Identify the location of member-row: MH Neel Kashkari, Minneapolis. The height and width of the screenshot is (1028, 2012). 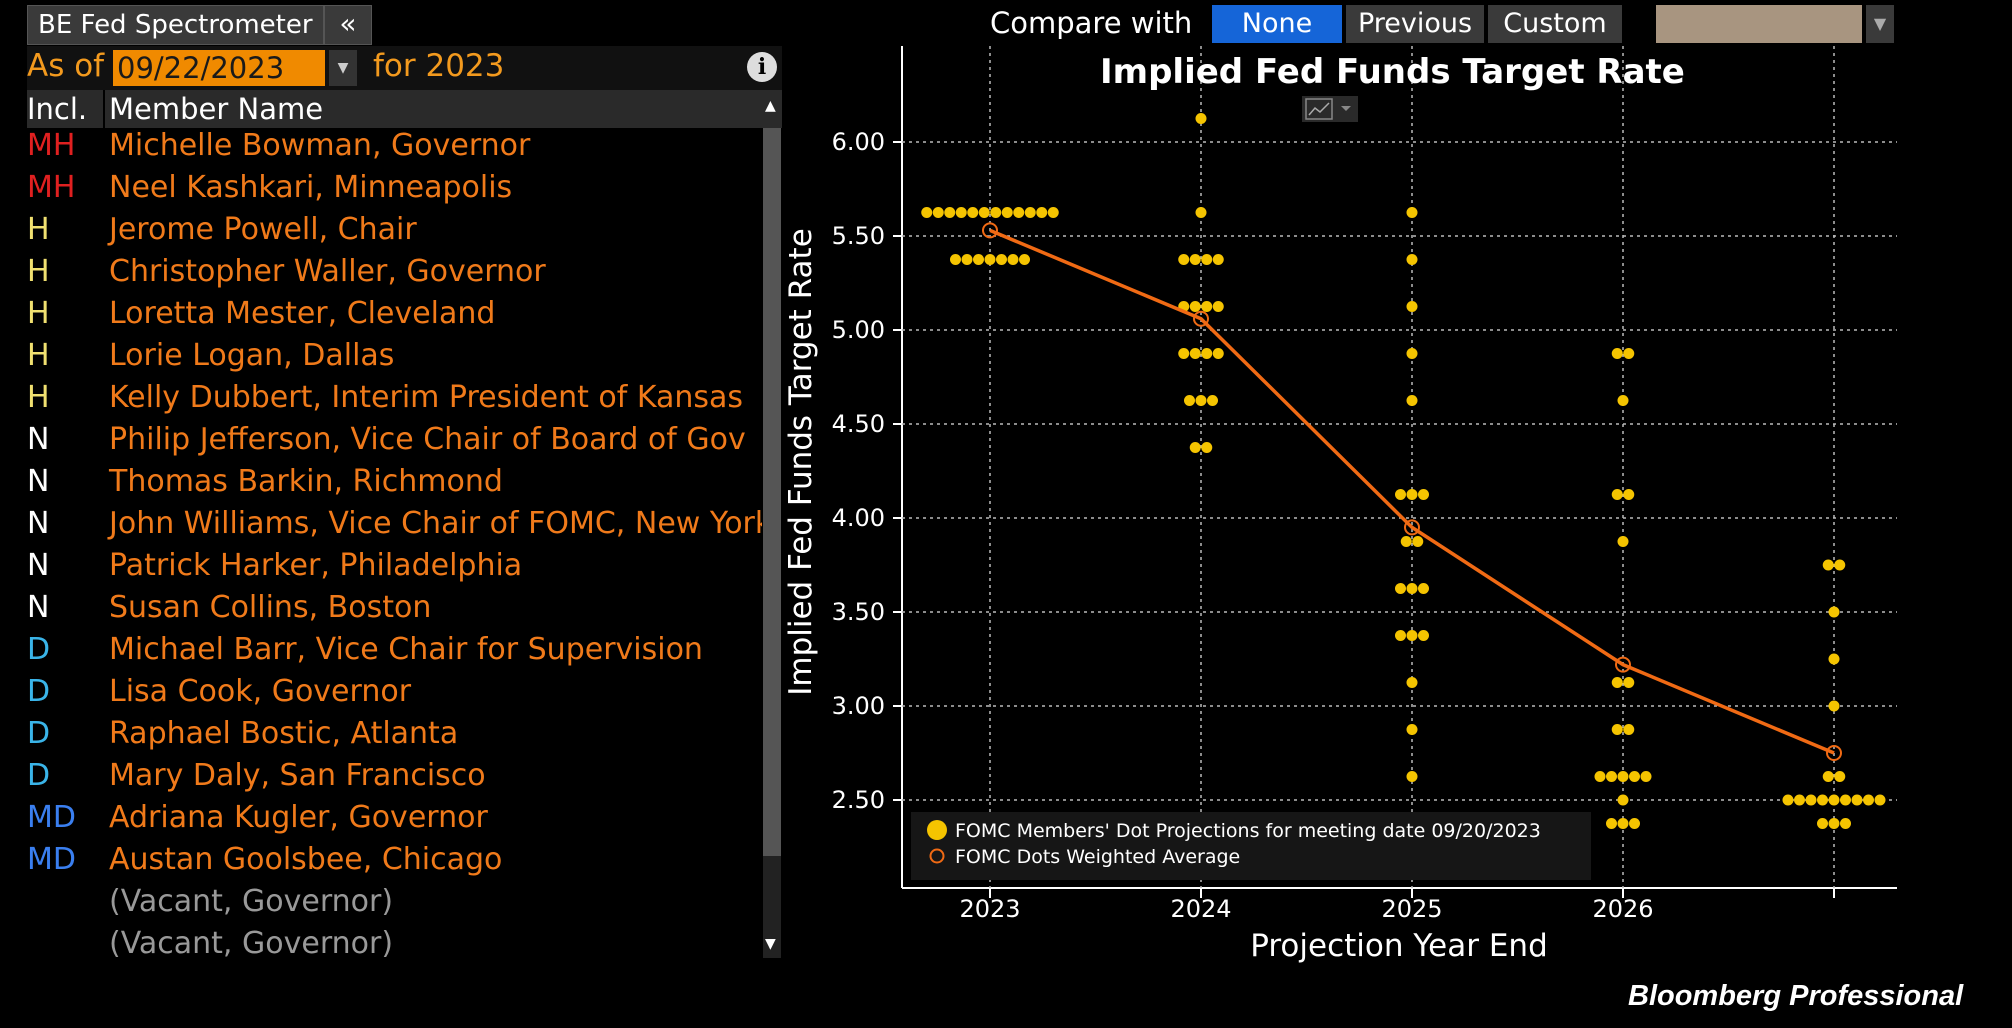
(394, 191).